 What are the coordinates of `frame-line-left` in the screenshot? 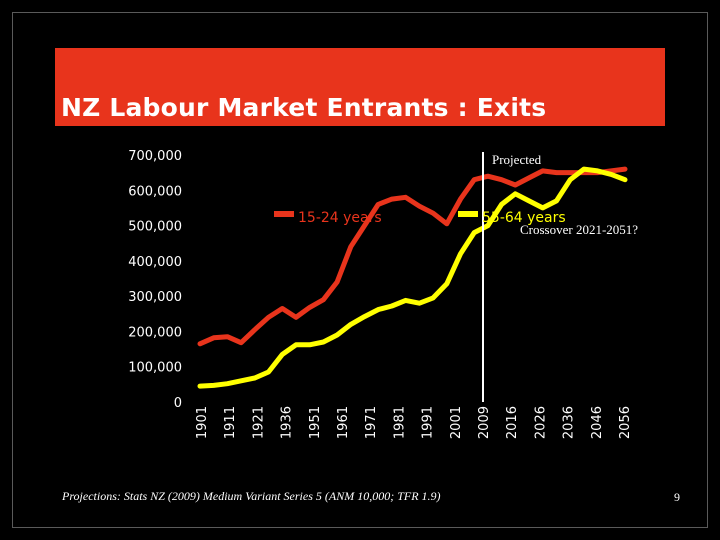 It's located at (12, 270).